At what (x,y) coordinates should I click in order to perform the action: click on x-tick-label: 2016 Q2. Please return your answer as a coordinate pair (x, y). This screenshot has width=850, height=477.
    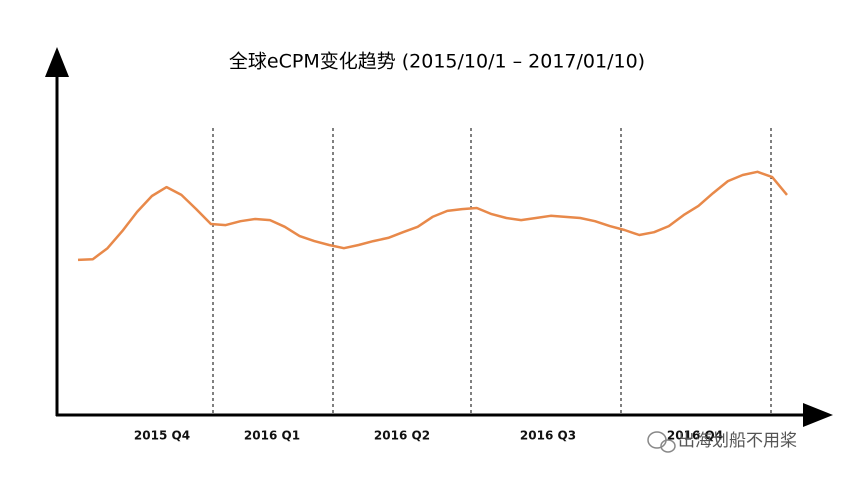
    Looking at the image, I should click on (402, 436).